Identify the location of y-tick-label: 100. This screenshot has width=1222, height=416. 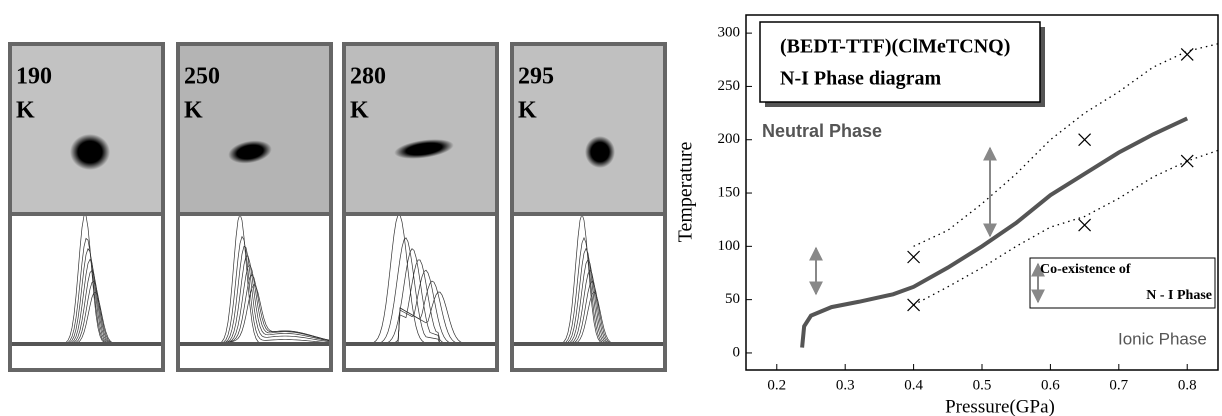
(729, 246).